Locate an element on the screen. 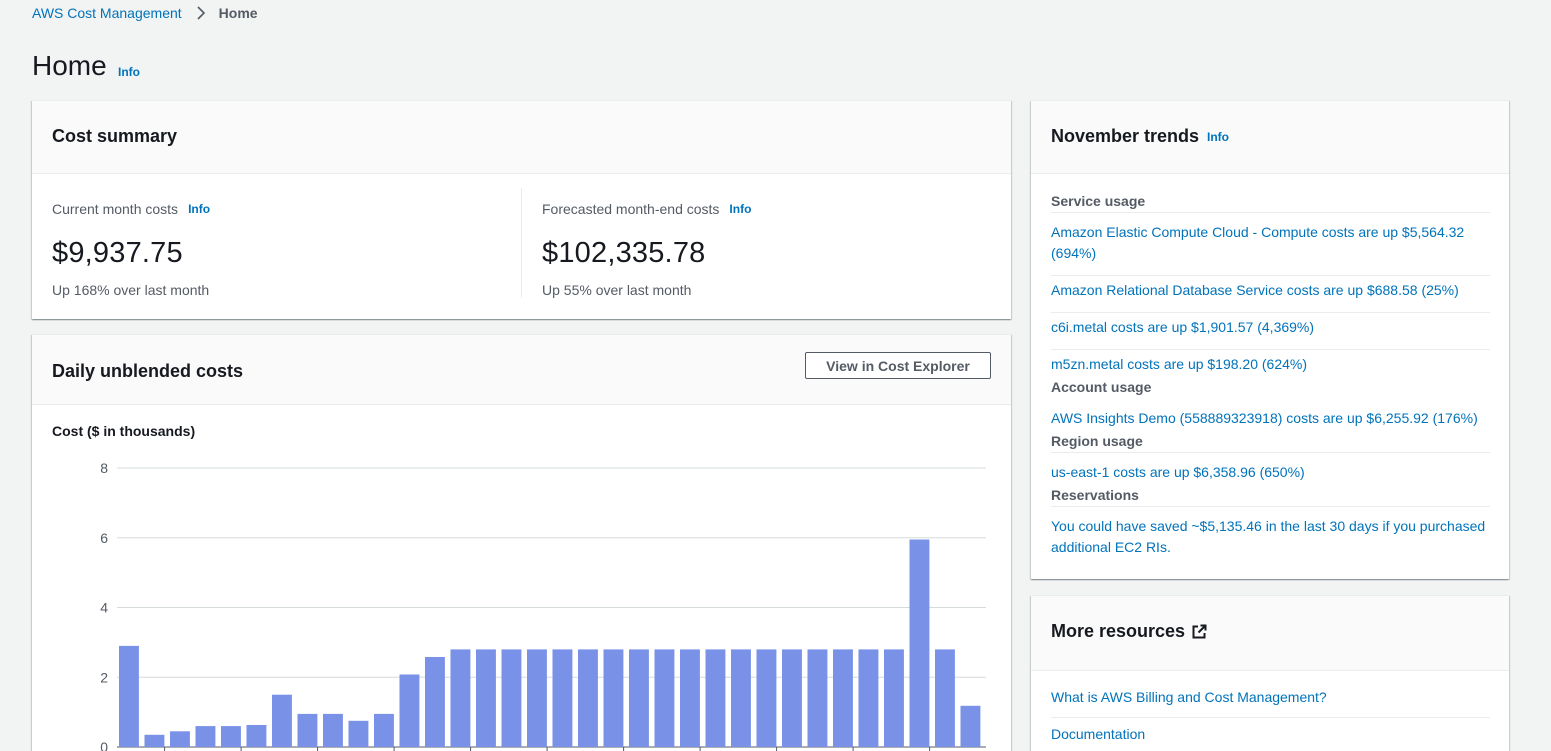 The image size is (1551, 751). metric-divider is located at coordinates (521, 243).